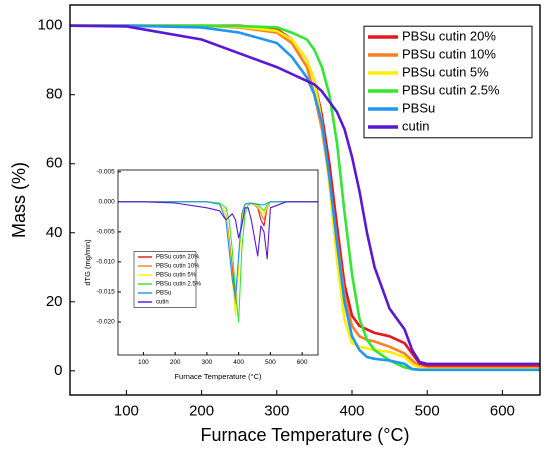  Describe the element at coordinates (106, 202) in the screenshot. I see `y-tick-label: 0.000` at that location.